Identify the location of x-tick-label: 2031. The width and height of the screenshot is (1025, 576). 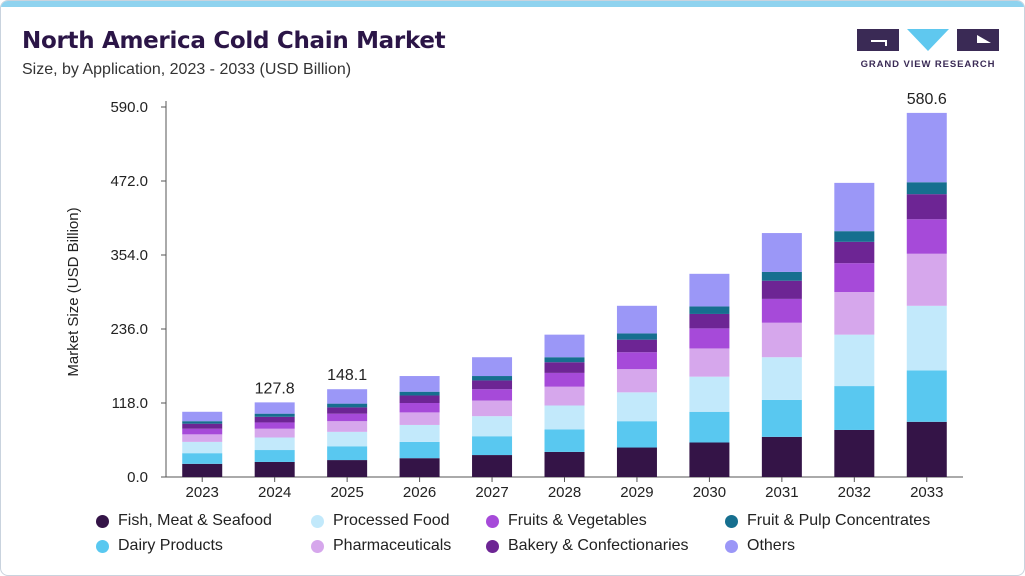
(781, 492).